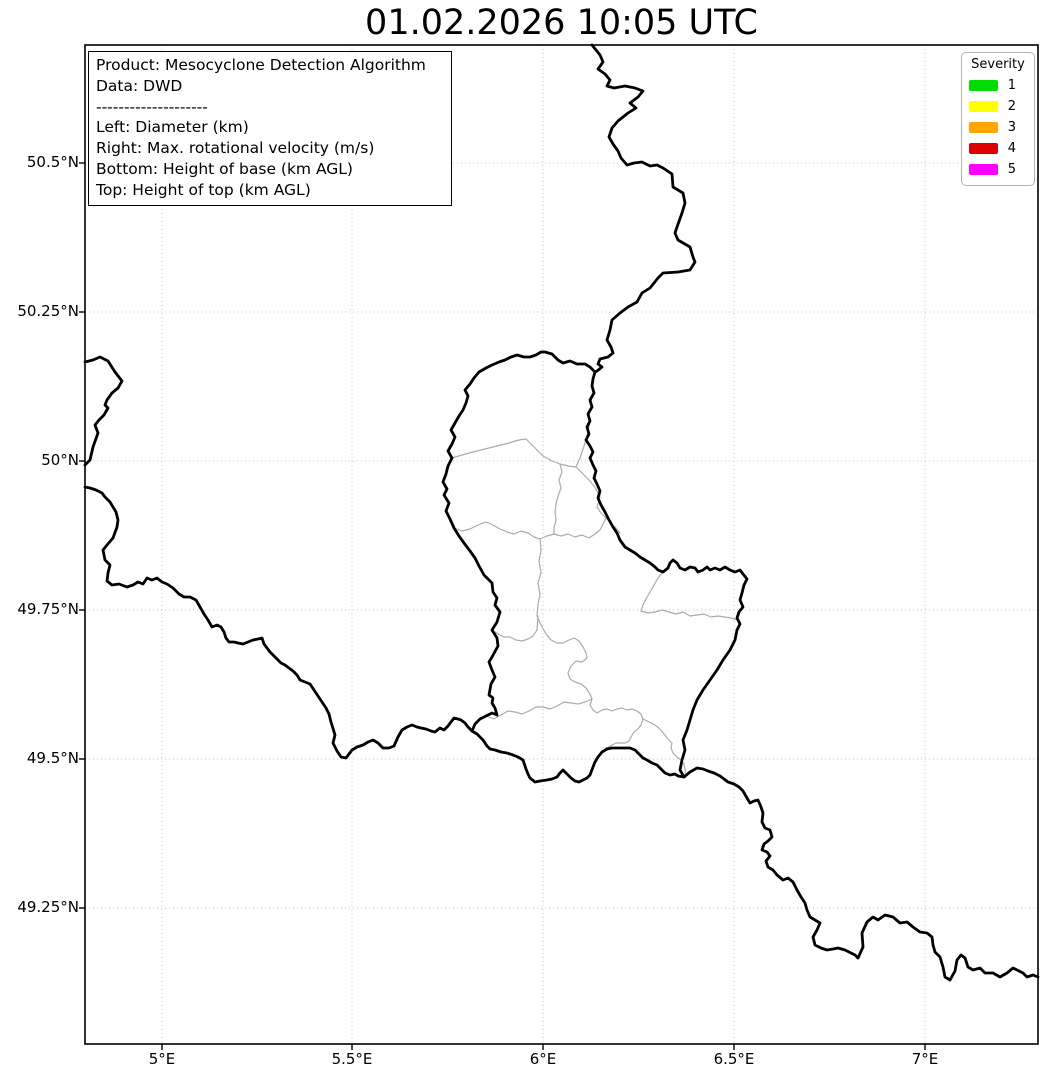  Describe the element at coordinates (1011, 169) in the screenshot. I see `severity-level-label: 5` at that location.